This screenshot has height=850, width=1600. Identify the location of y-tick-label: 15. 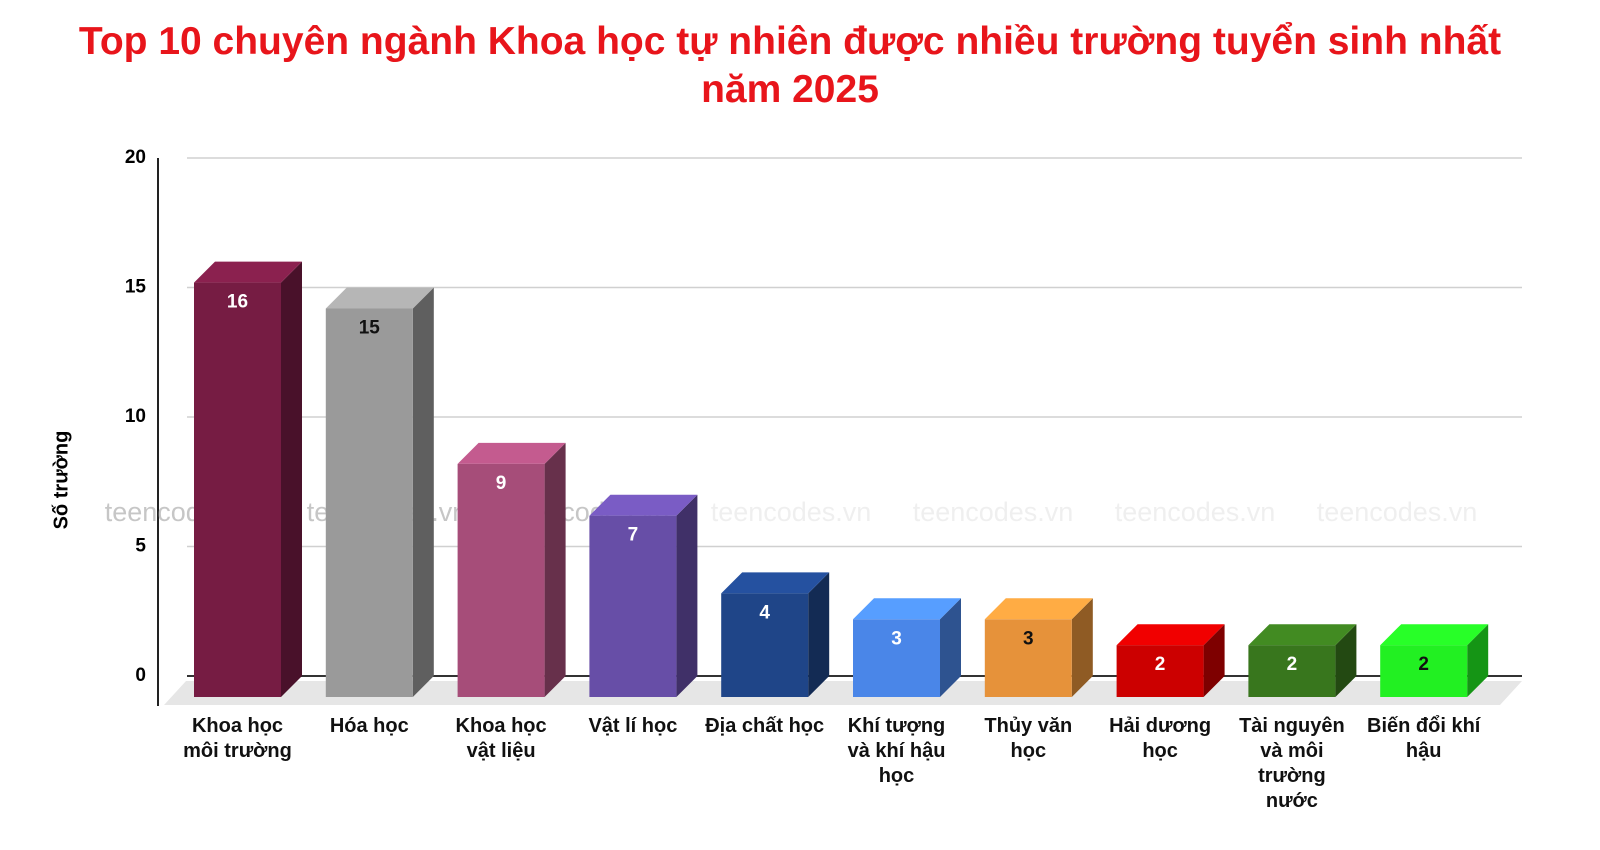
(136, 287).